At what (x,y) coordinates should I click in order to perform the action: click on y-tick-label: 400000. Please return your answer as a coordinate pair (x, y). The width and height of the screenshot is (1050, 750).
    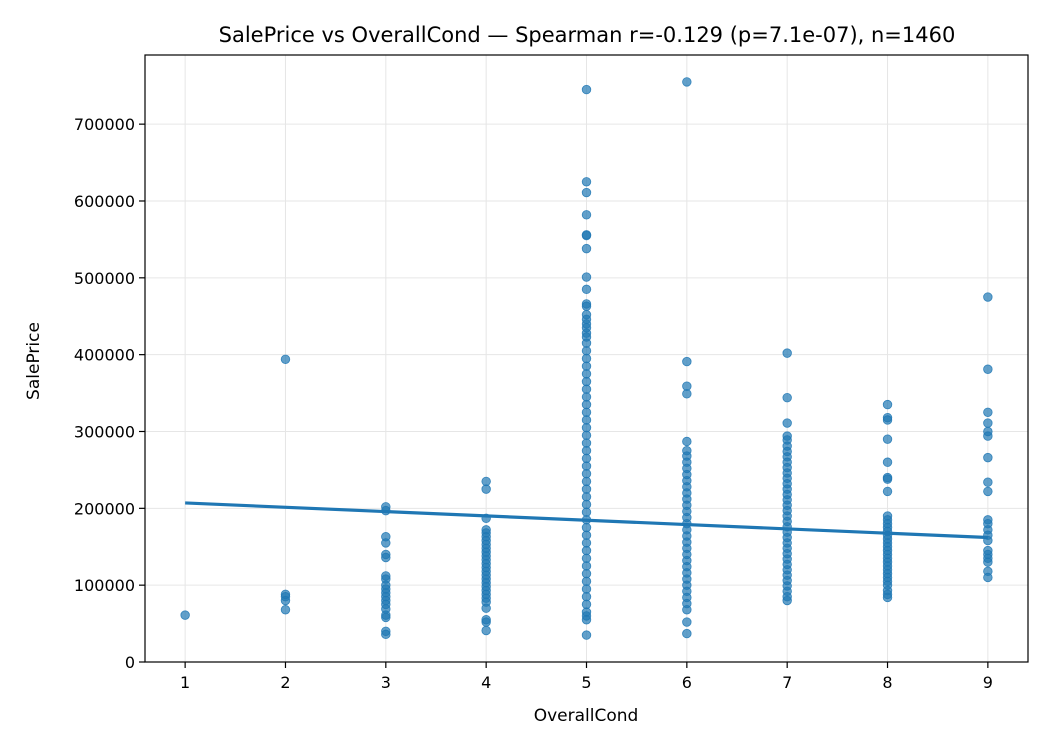
    Looking at the image, I should click on (104, 355).